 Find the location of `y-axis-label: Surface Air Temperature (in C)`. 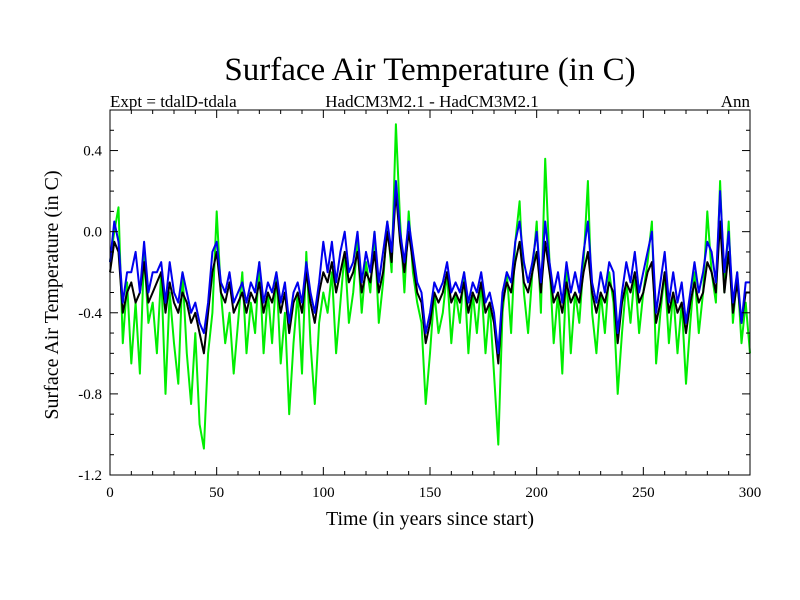

y-axis-label: Surface Air Temperature (in C) is located at coordinates (52, 294).